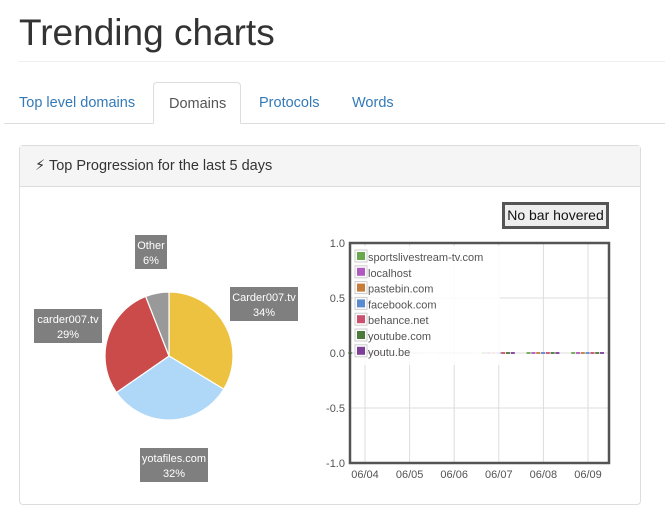 This screenshot has height=521, width=665. I want to click on pie-percent: 32%, so click(174, 474).